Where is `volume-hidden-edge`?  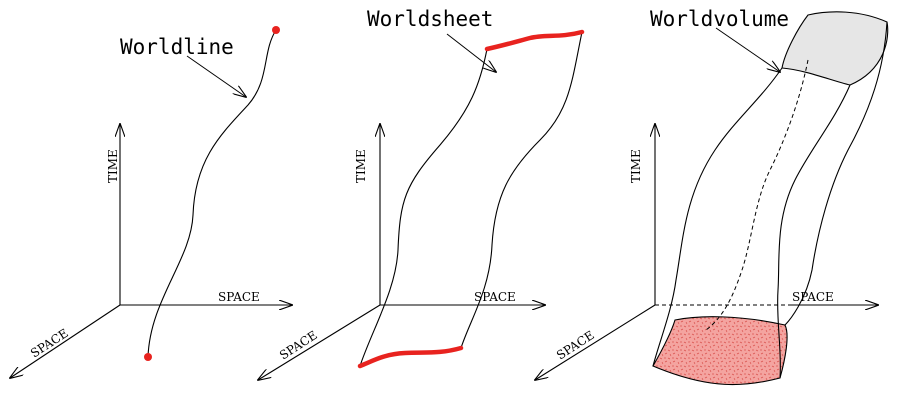 volume-hidden-edge is located at coordinates (757, 195).